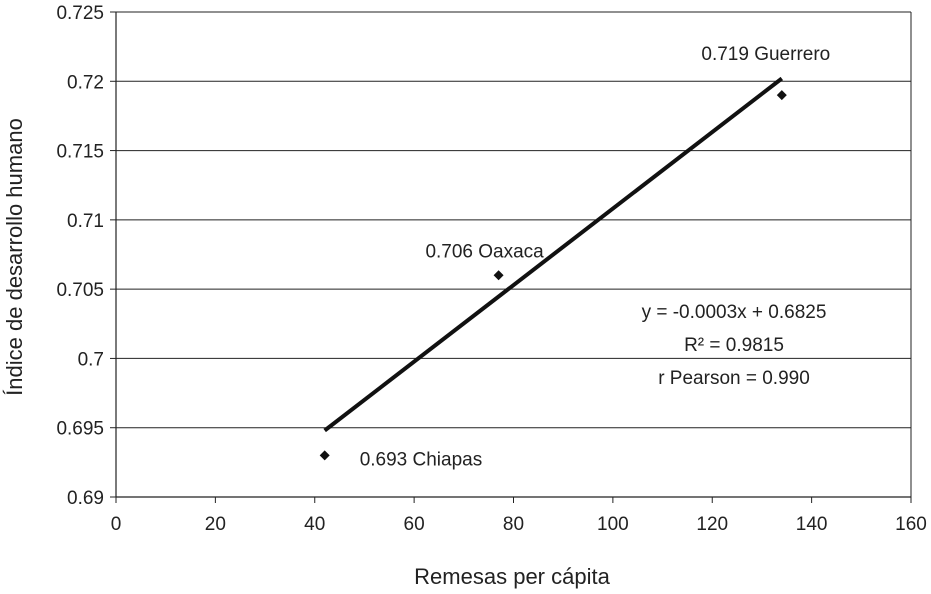  Describe the element at coordinates (314, 524) in the screenshot. I see `x-tick-label: 40` at that location.